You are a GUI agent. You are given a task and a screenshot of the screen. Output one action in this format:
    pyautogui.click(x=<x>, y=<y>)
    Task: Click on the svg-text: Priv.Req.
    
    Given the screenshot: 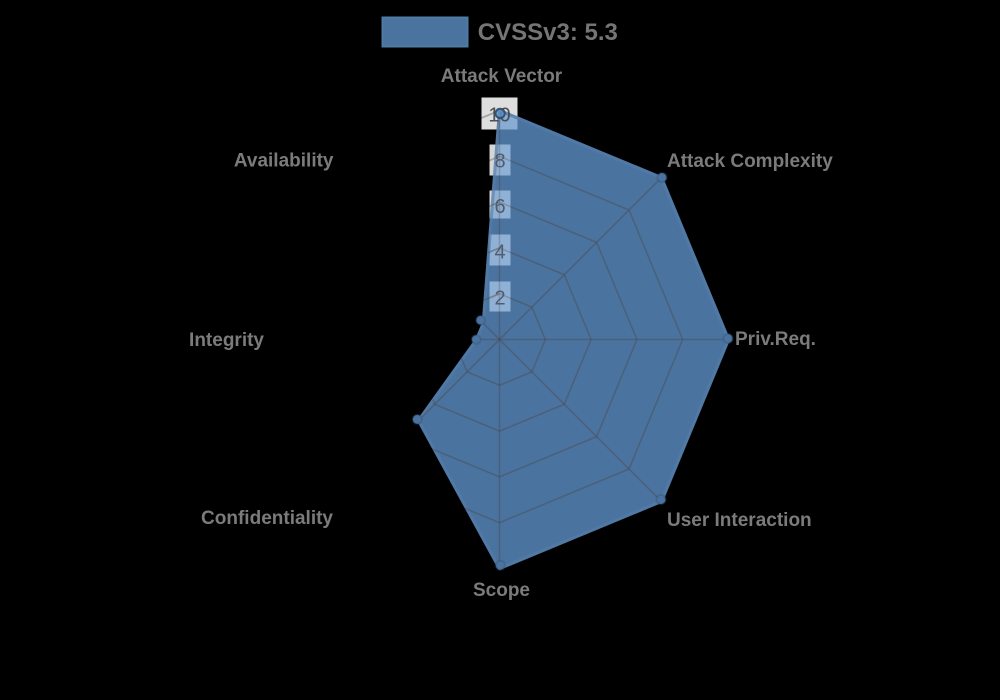 What is the action you would take?
    pyautogui.click(x=775, y=339)
    